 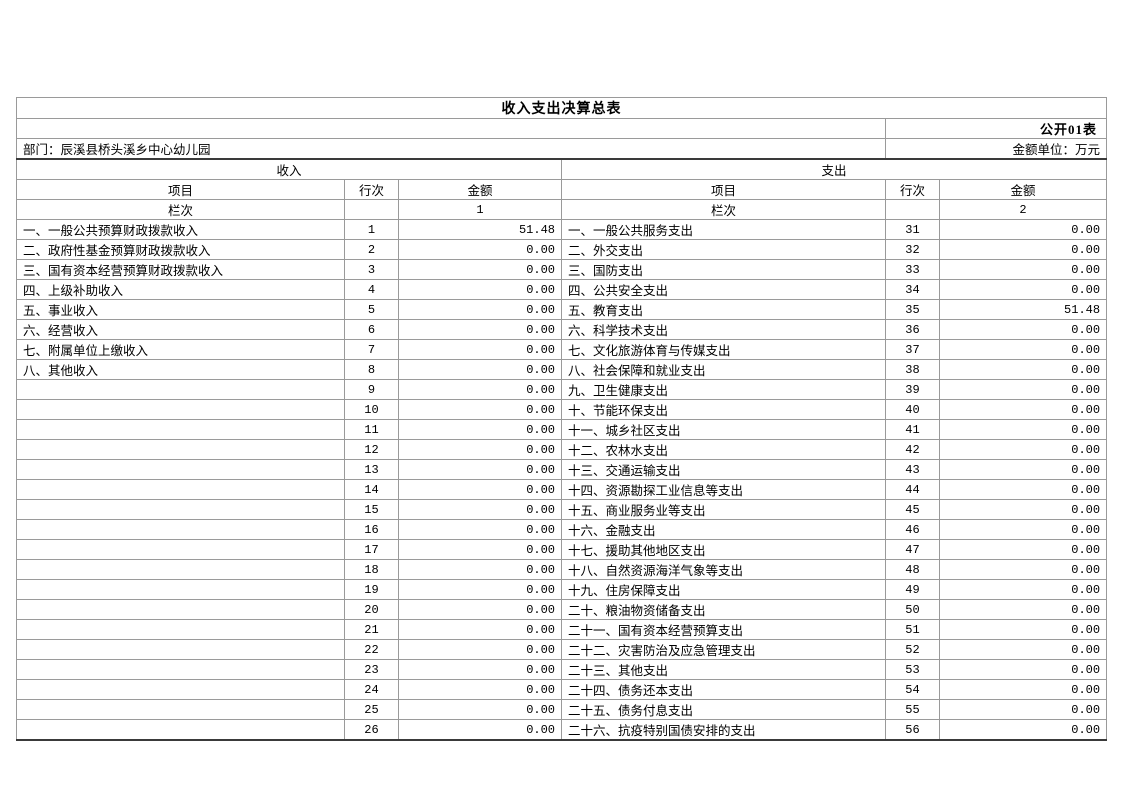 I want to click on table-row: 12 0.00 十二、农林水支出 42 0.00, so click(x=562, y=449).